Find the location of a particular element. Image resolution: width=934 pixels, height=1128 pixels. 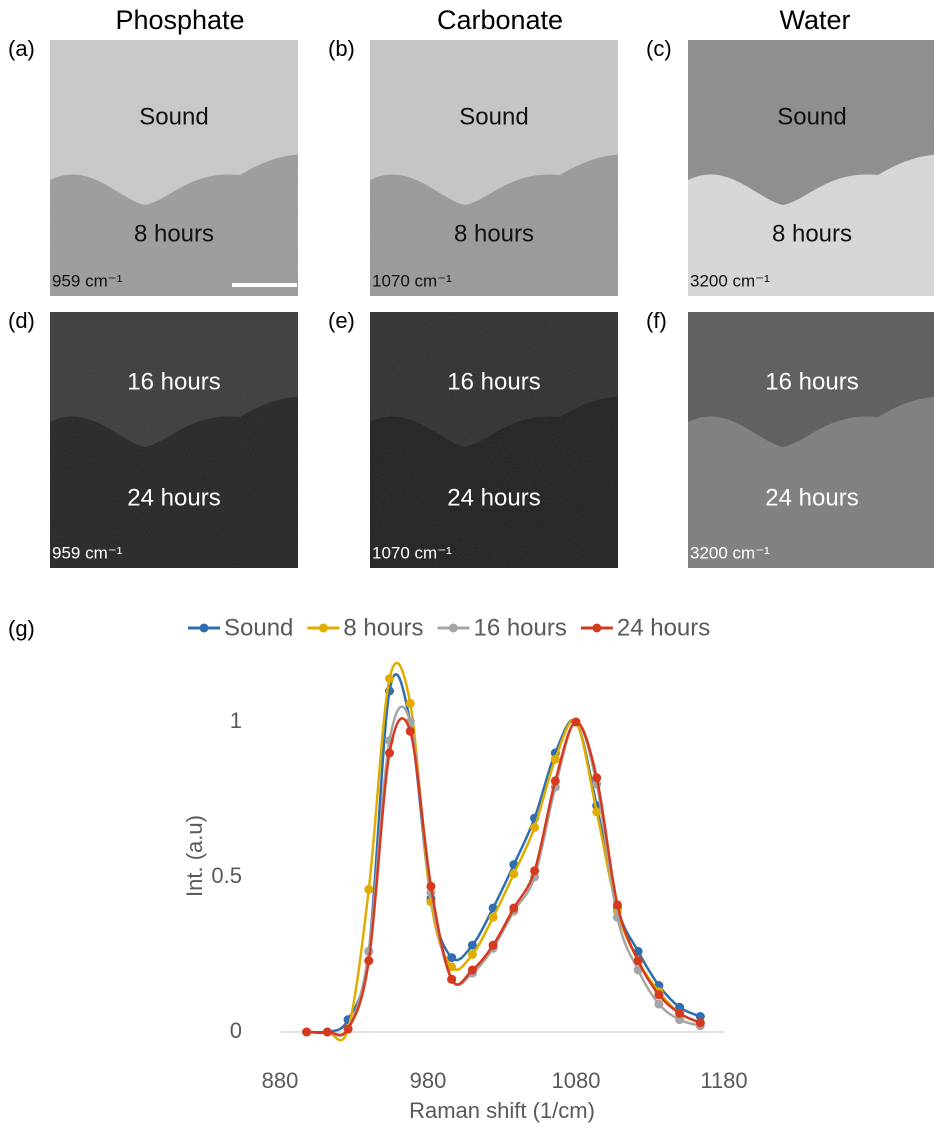

x-tick-label: 1080 is located at coordinates (576, 1080).